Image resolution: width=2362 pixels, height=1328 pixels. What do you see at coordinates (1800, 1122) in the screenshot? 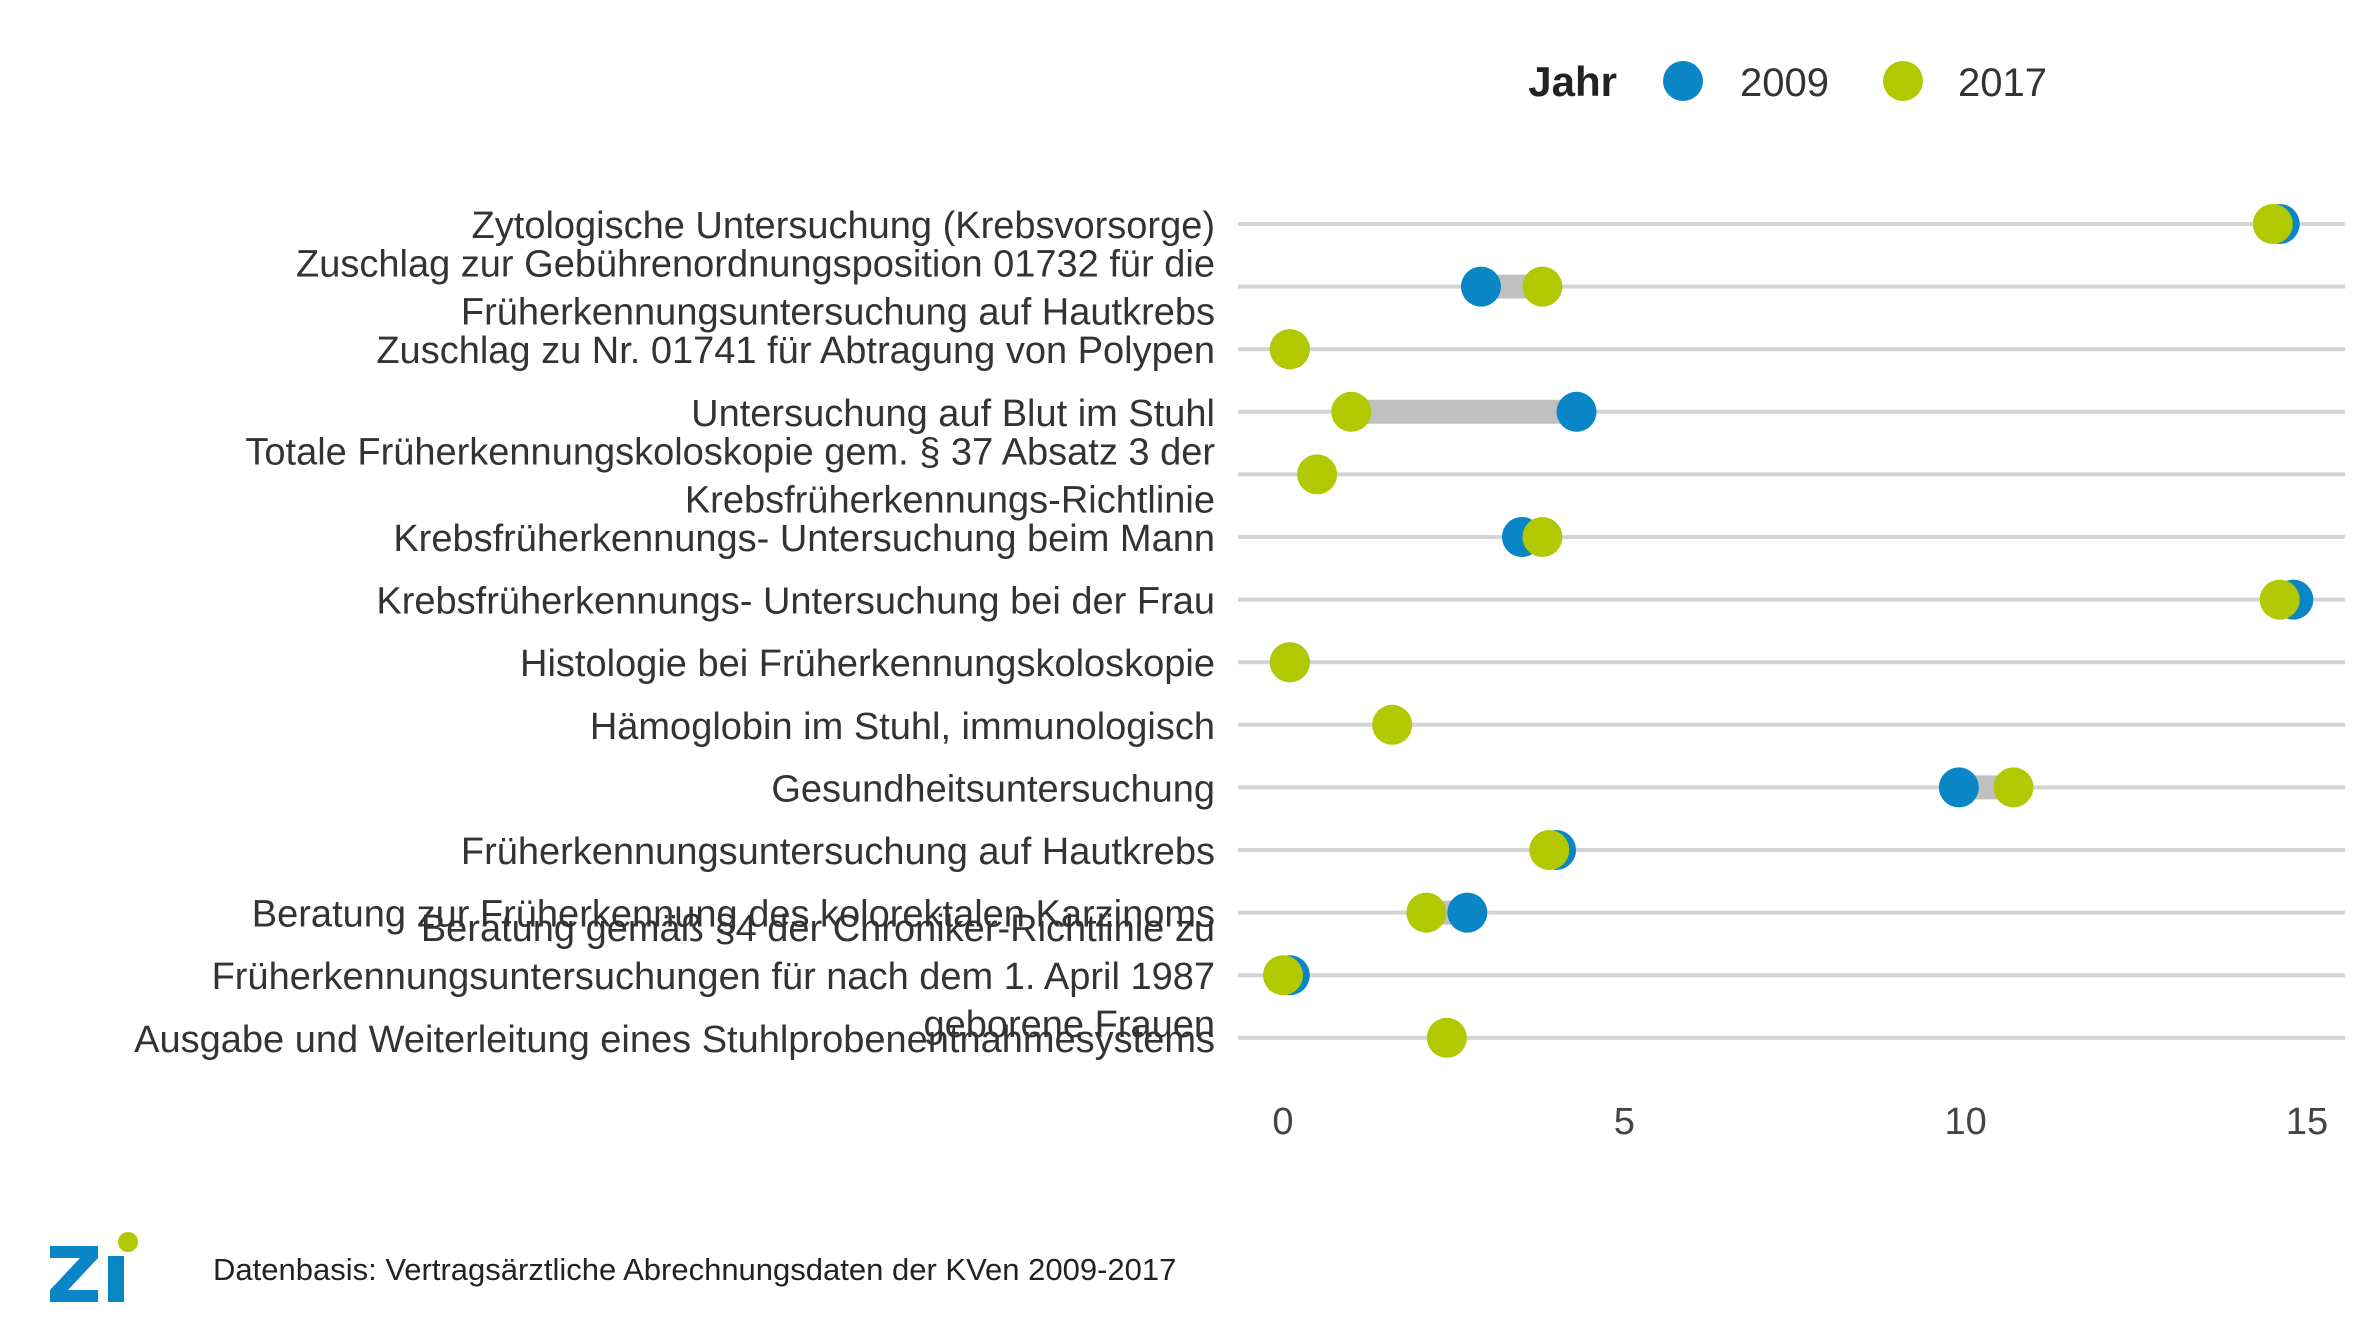
I see `x-axis: 0 5 10 15` at bounding box center [1800, 1122].